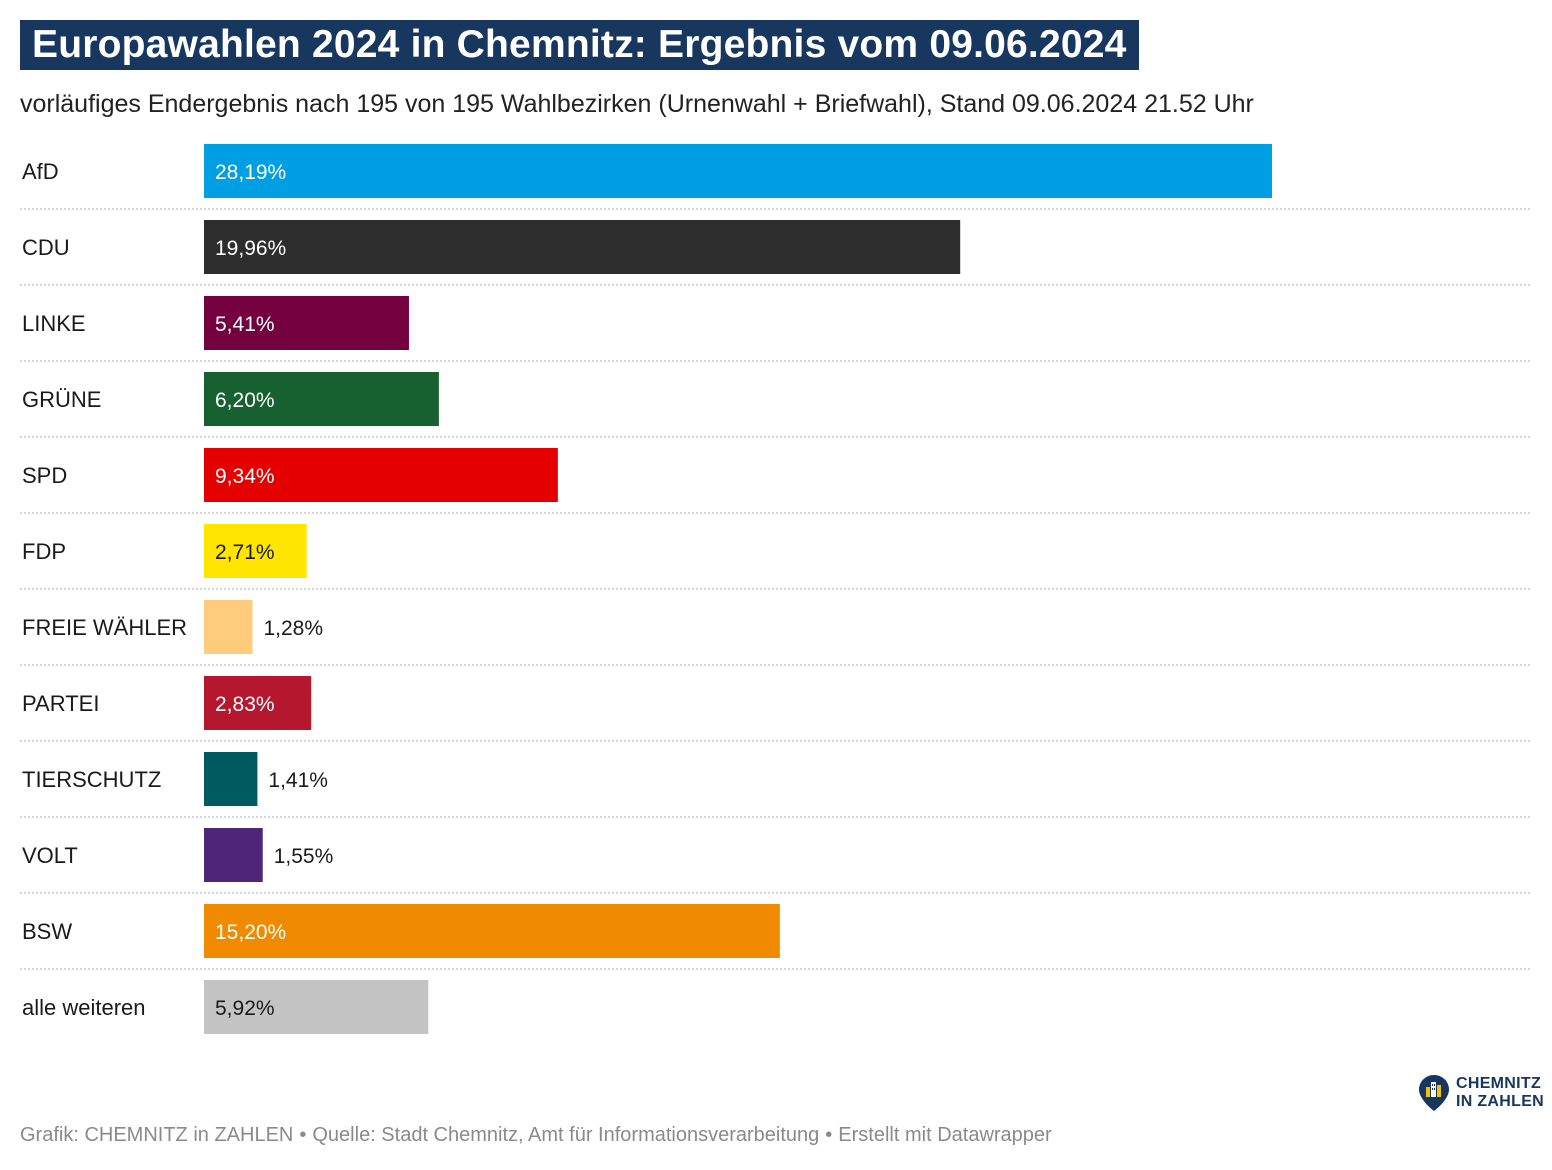 Image resolution: width=1552 pixels, height=1170 pixels. Describe the element at coordinates (157, 1135) in the screenshot. I see `footer-credit: Grafik: CHEMNITZ in ZAHLEN` at that location.